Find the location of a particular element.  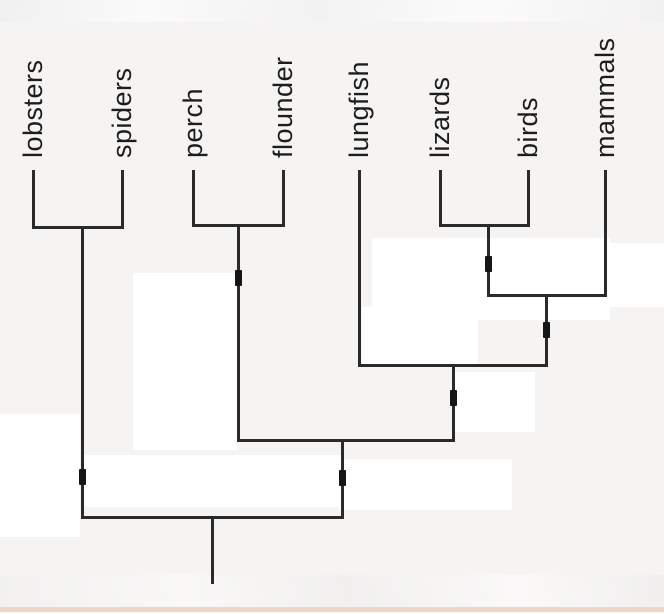

taxon-label-spiders: spiders is located at coordinates (121, 112).